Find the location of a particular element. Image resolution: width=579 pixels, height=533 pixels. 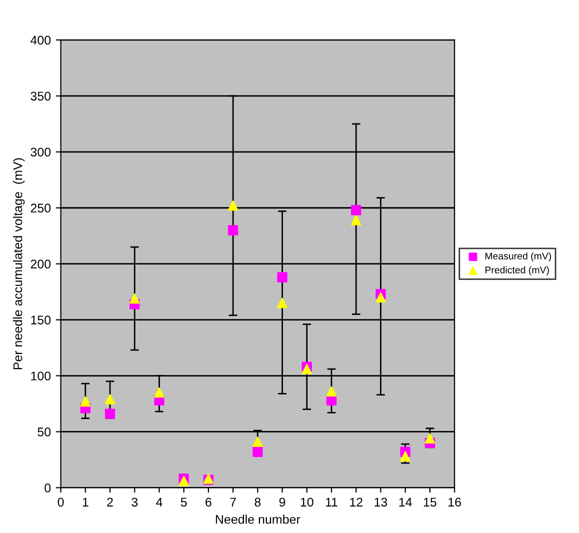

y-tick-label: 350 is located at coordinates (40, 96).